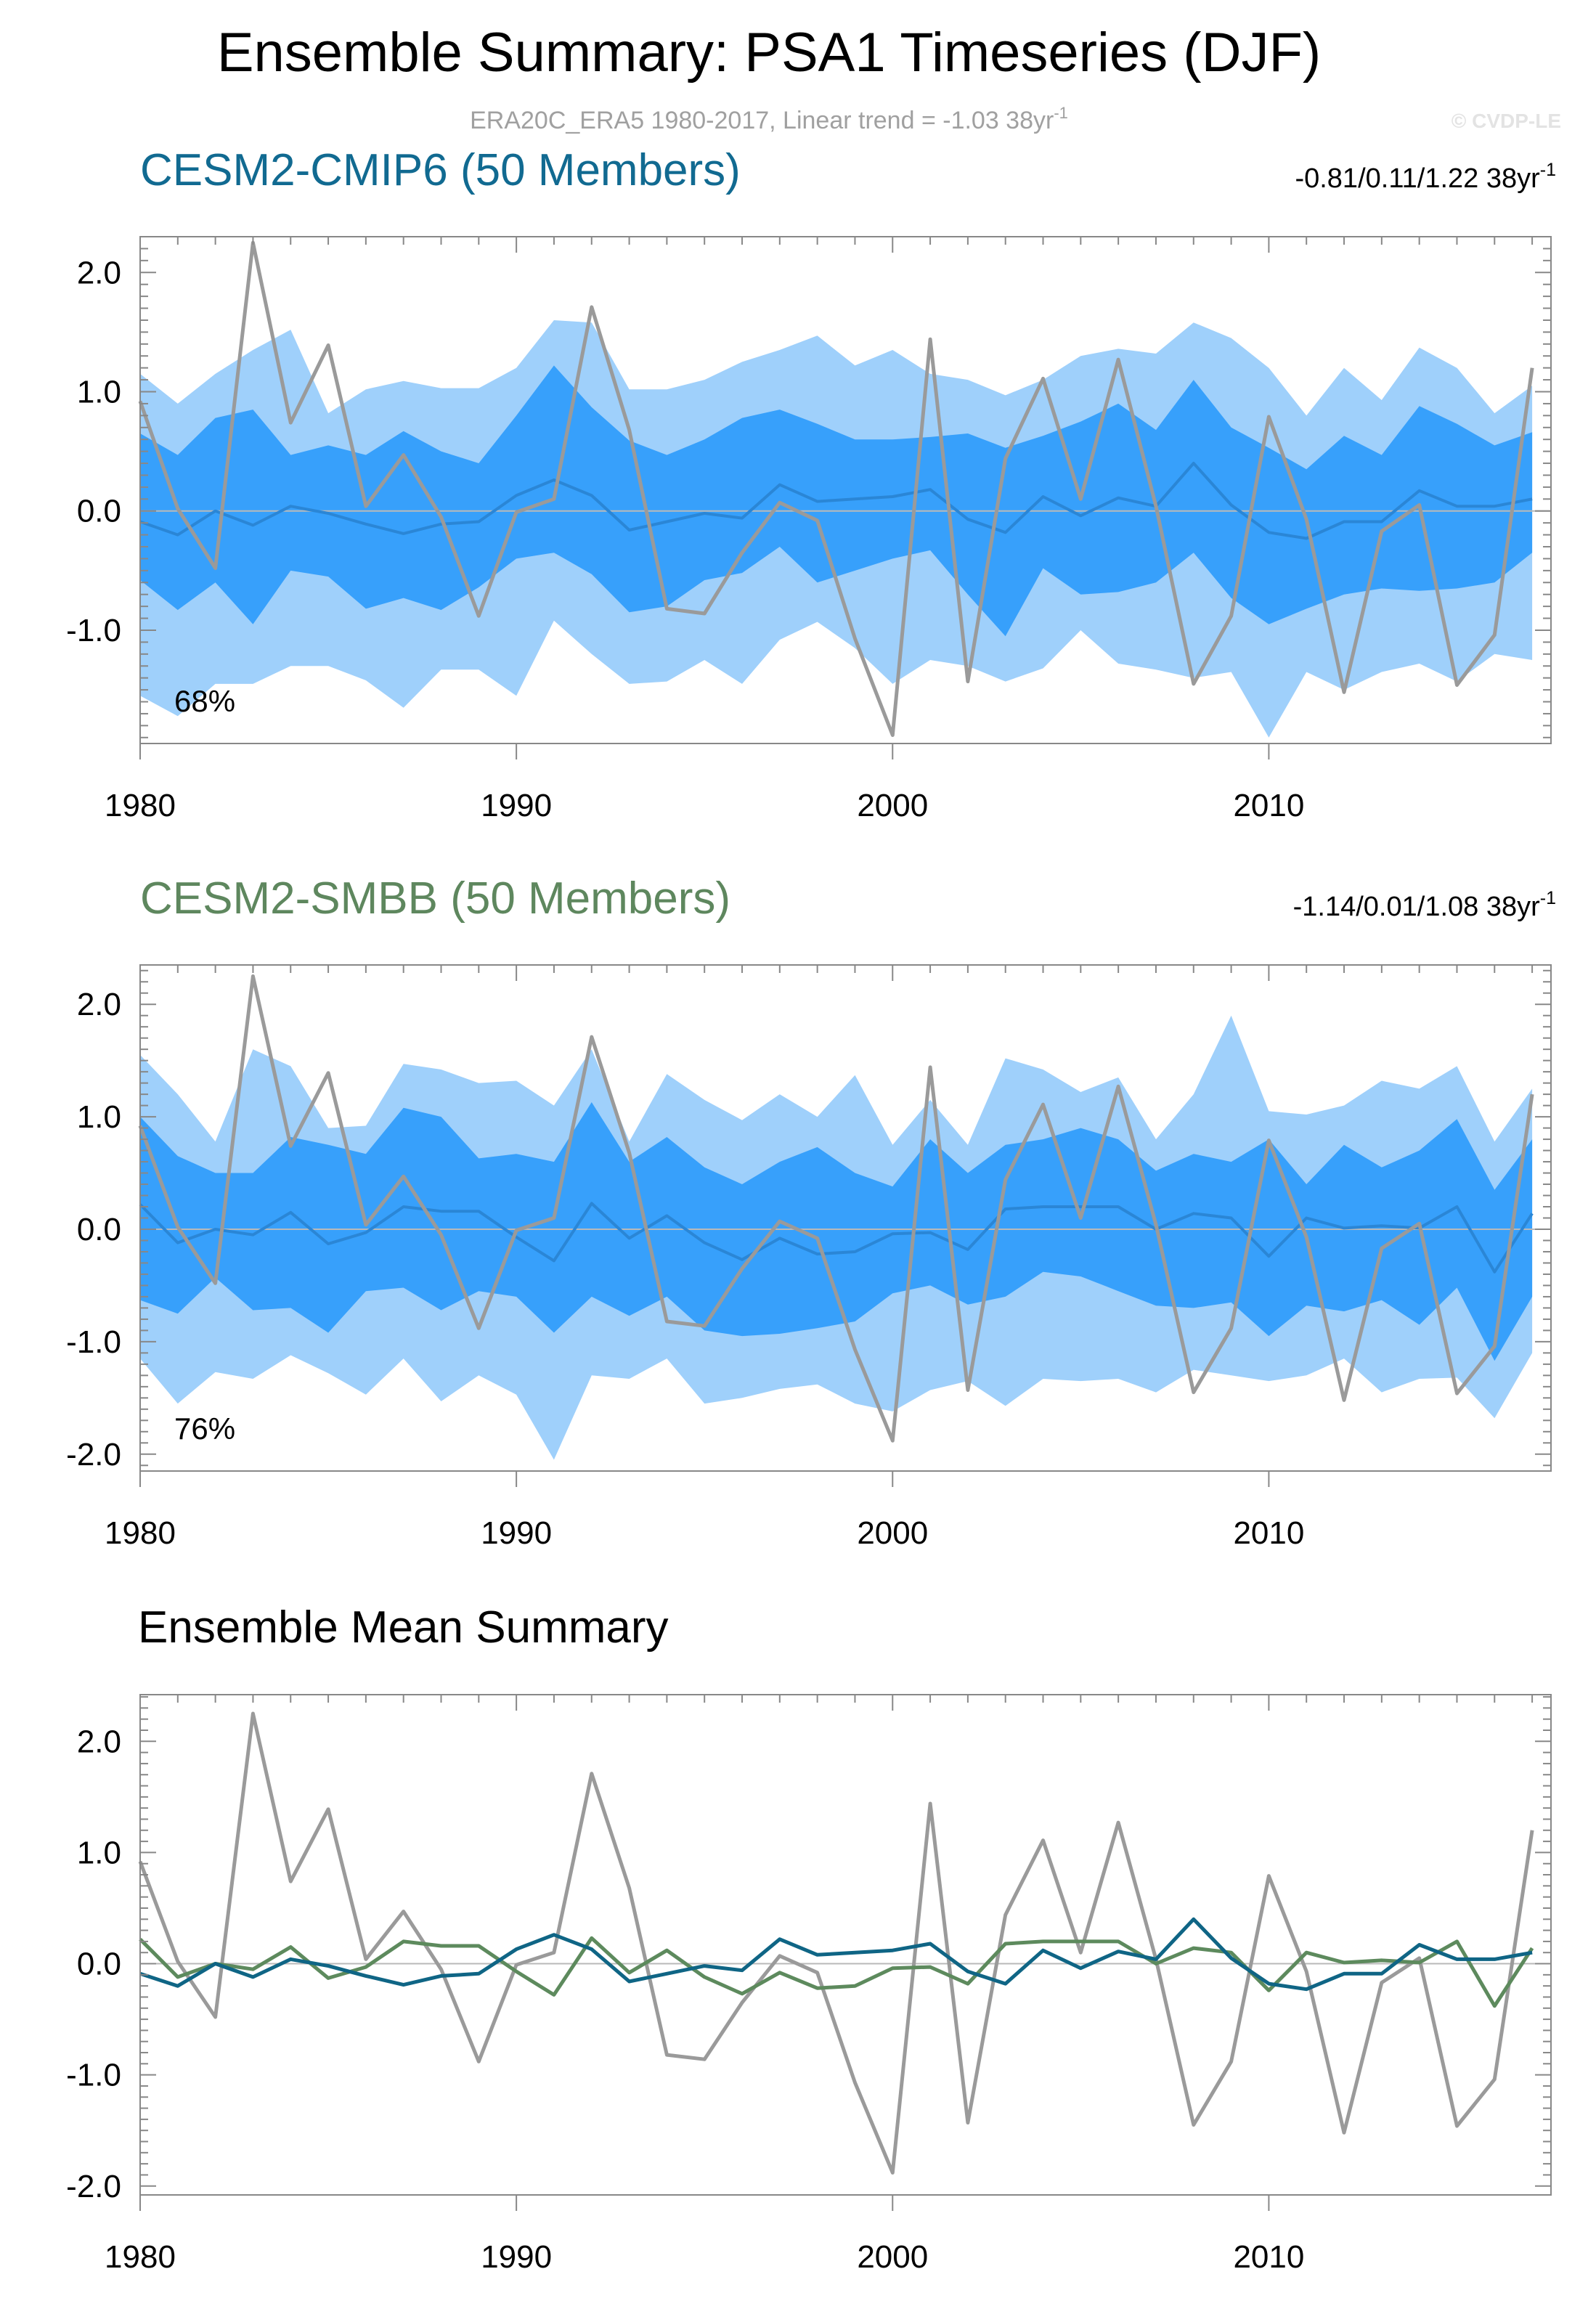  I want to click on percent-label-cmip6: 68%, so click(204, 701).